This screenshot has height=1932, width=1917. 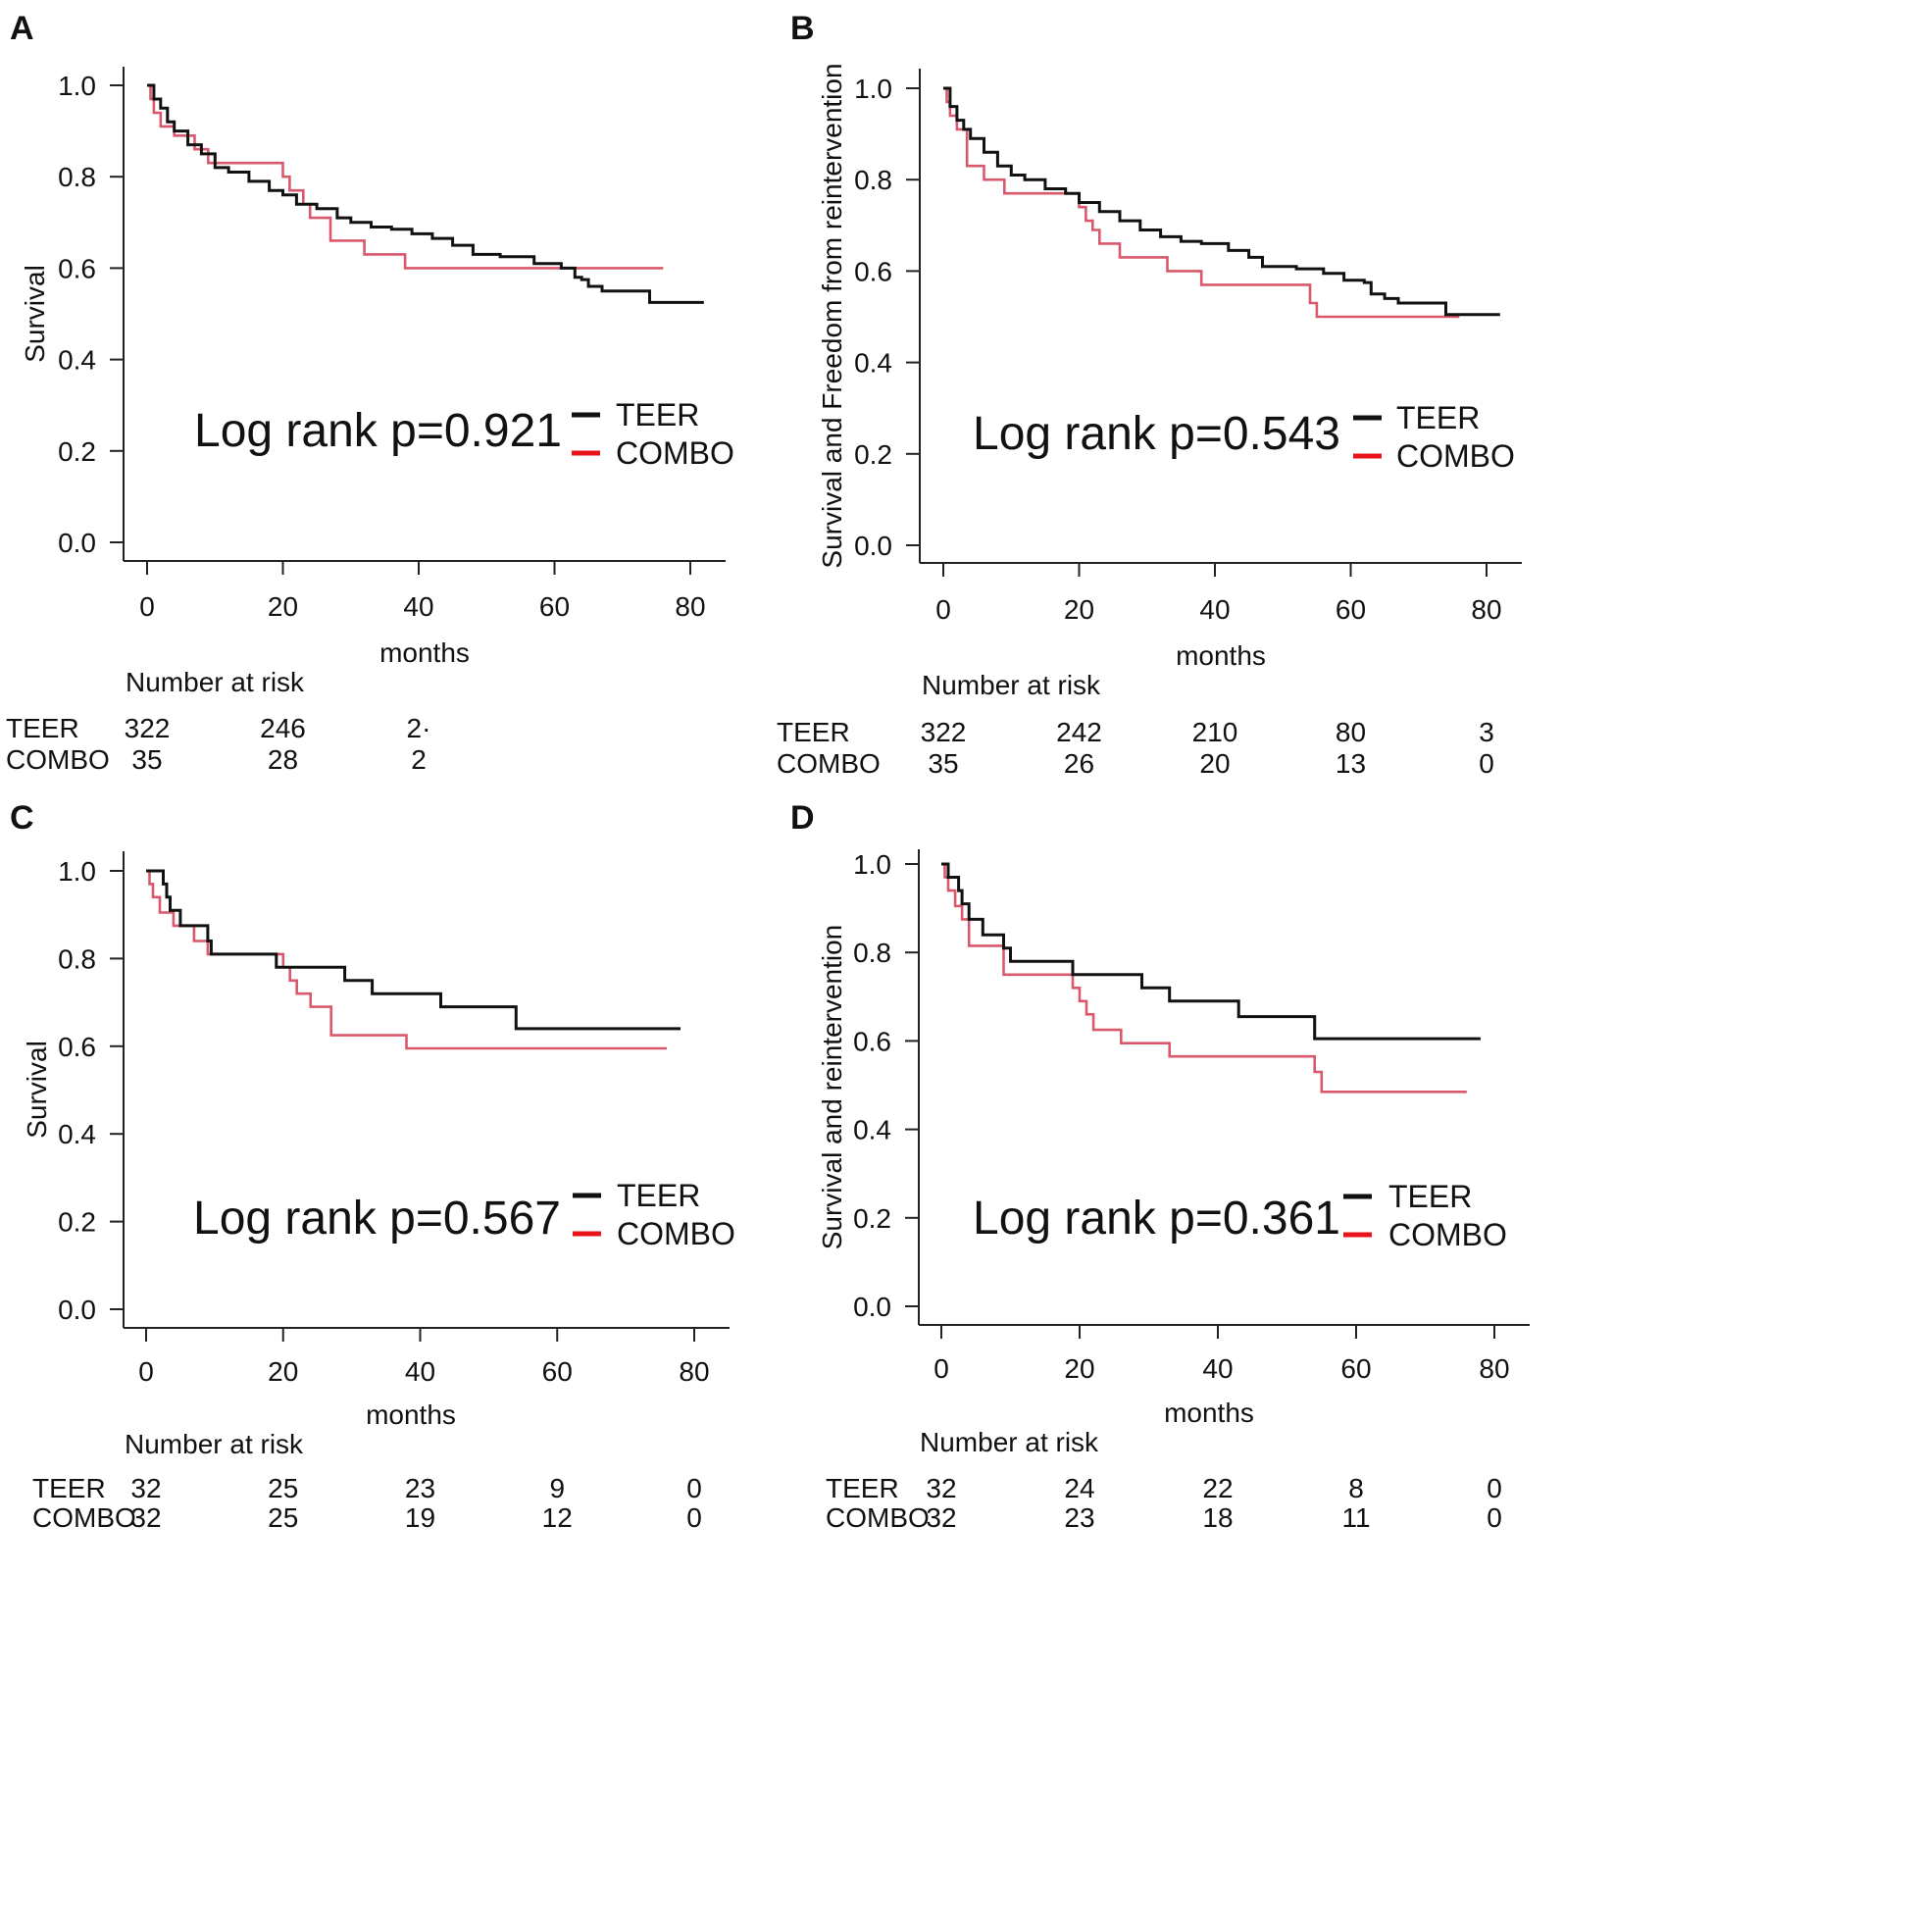 What do you see at coordinates (378, 431) in the screenshot?
I see `logrank-pvalue: Log rank p=0.921` at bounding box center [378, 431].